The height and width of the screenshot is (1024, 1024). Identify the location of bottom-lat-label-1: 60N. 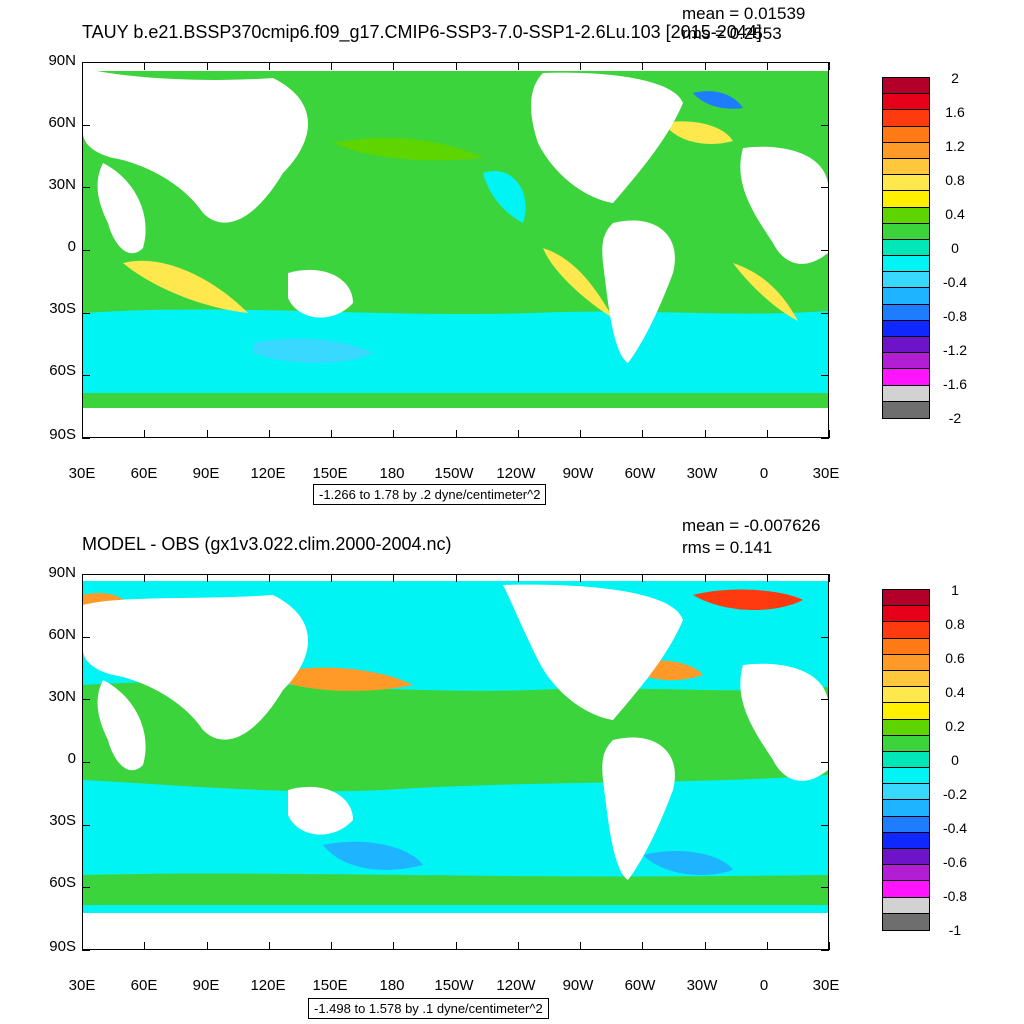
(62, 634).